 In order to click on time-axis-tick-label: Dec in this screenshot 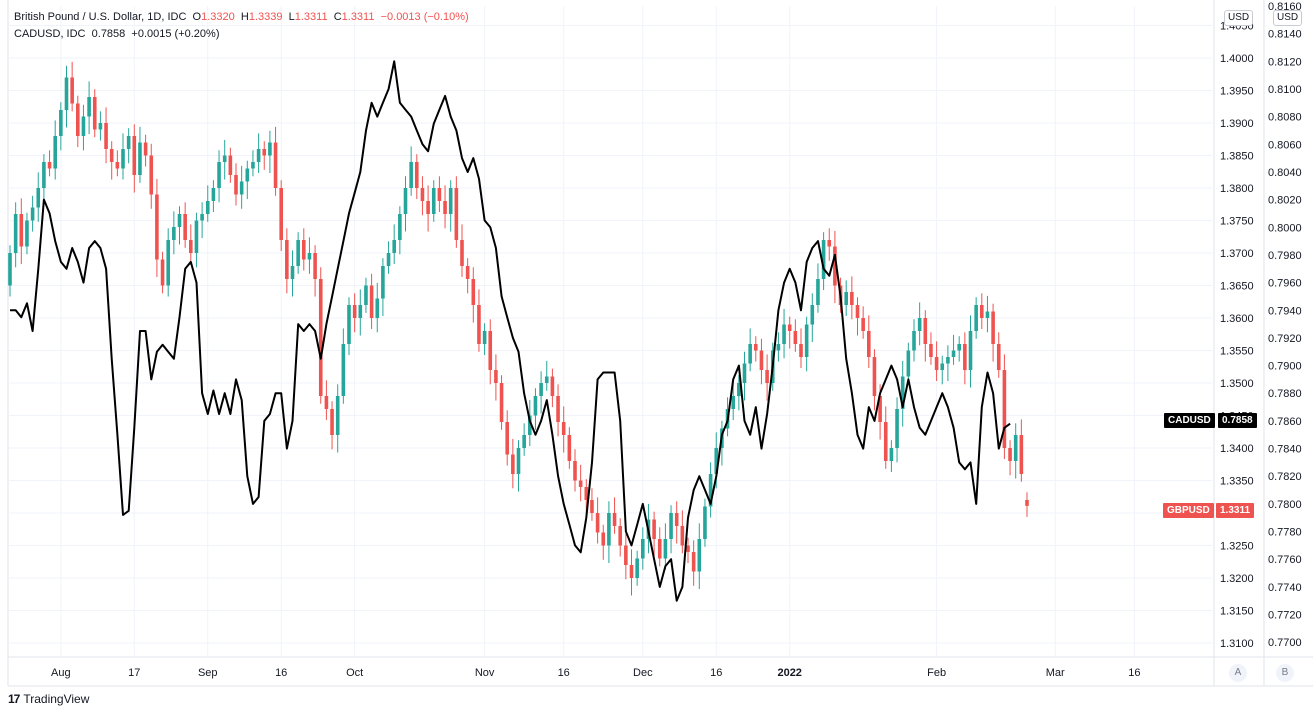, I will do `click(643, 673)`.